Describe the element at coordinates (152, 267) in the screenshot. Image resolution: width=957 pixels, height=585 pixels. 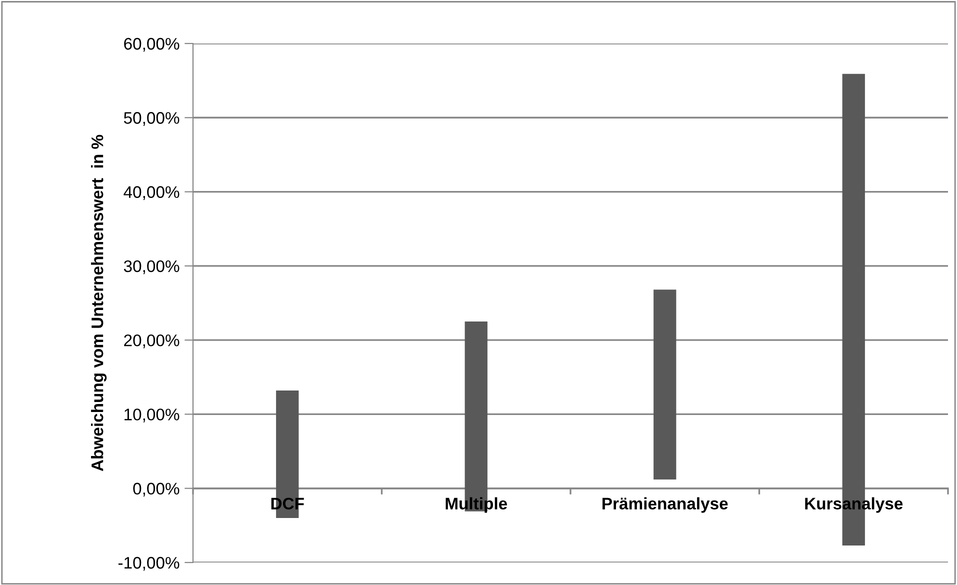
I see `y-tick-label: 30,00%` at that location.